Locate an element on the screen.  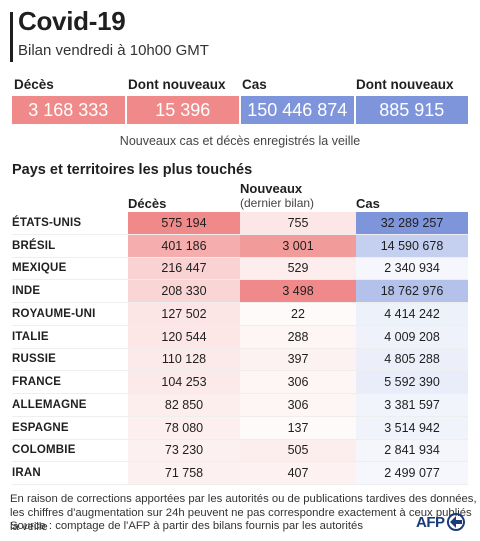
table-row: MEXIQUE 216 447 529 2 340 934 is located at coordinates (240, 269).